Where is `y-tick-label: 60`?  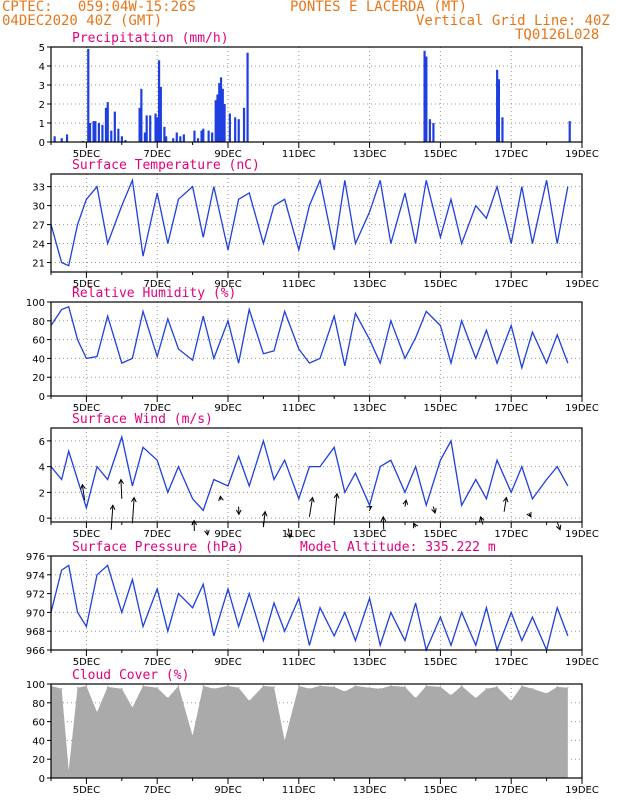 y-tick-label: 60 is located at coordinates (38, 723).